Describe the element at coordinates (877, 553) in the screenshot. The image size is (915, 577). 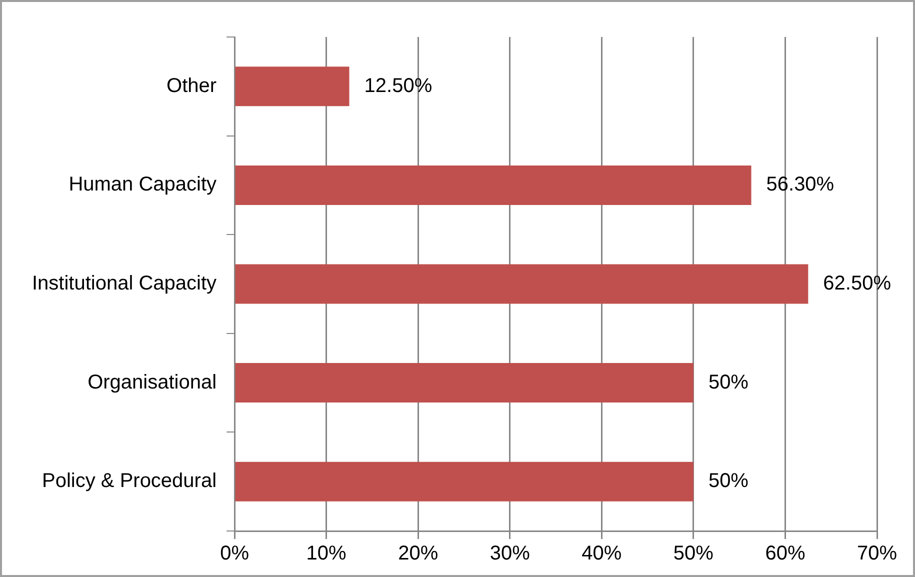
I see `x-tick-label: 70%` at that location.